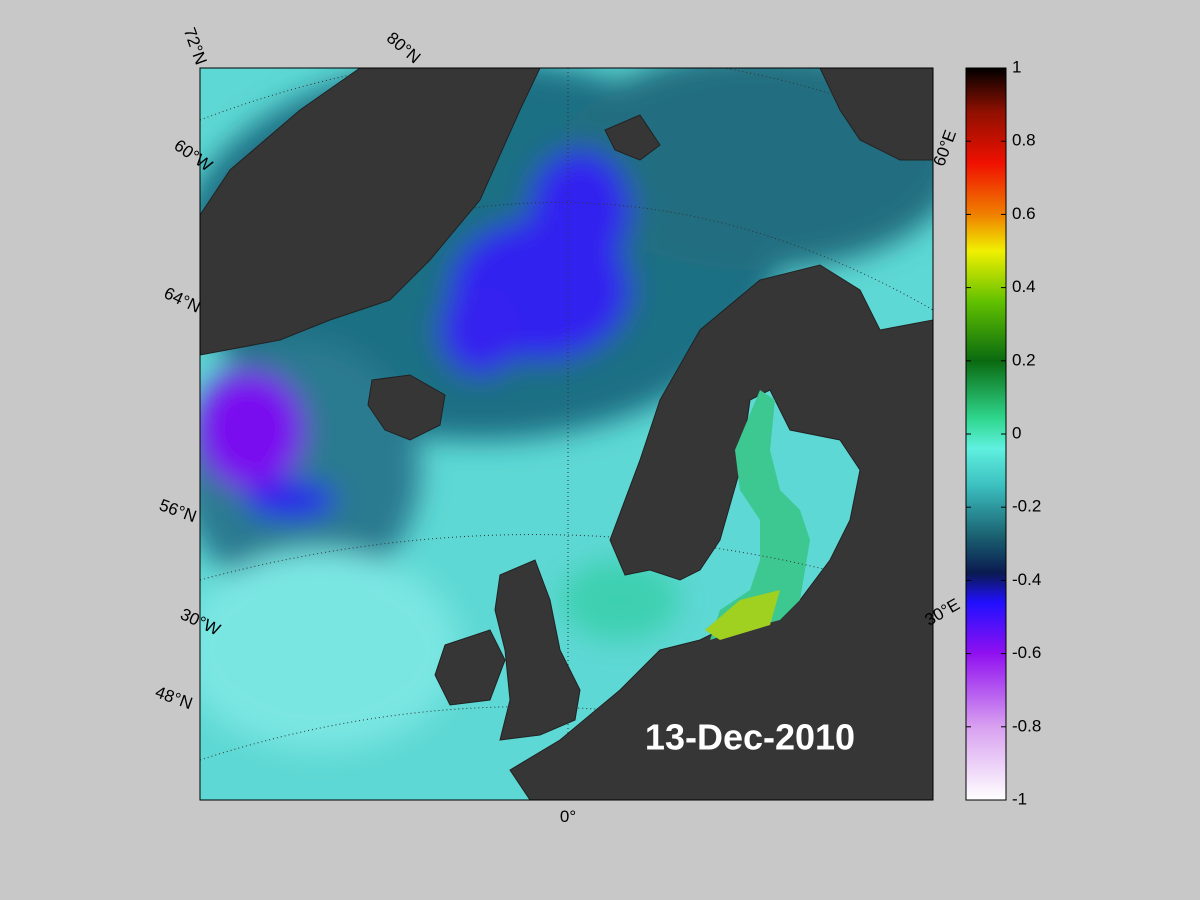 The image size is (1200, 900). What do you see at coordinates (1026, 579) in the screenshot?
I see `colorbar-tick-label: -0.4` at bounding box center [1026, 579].